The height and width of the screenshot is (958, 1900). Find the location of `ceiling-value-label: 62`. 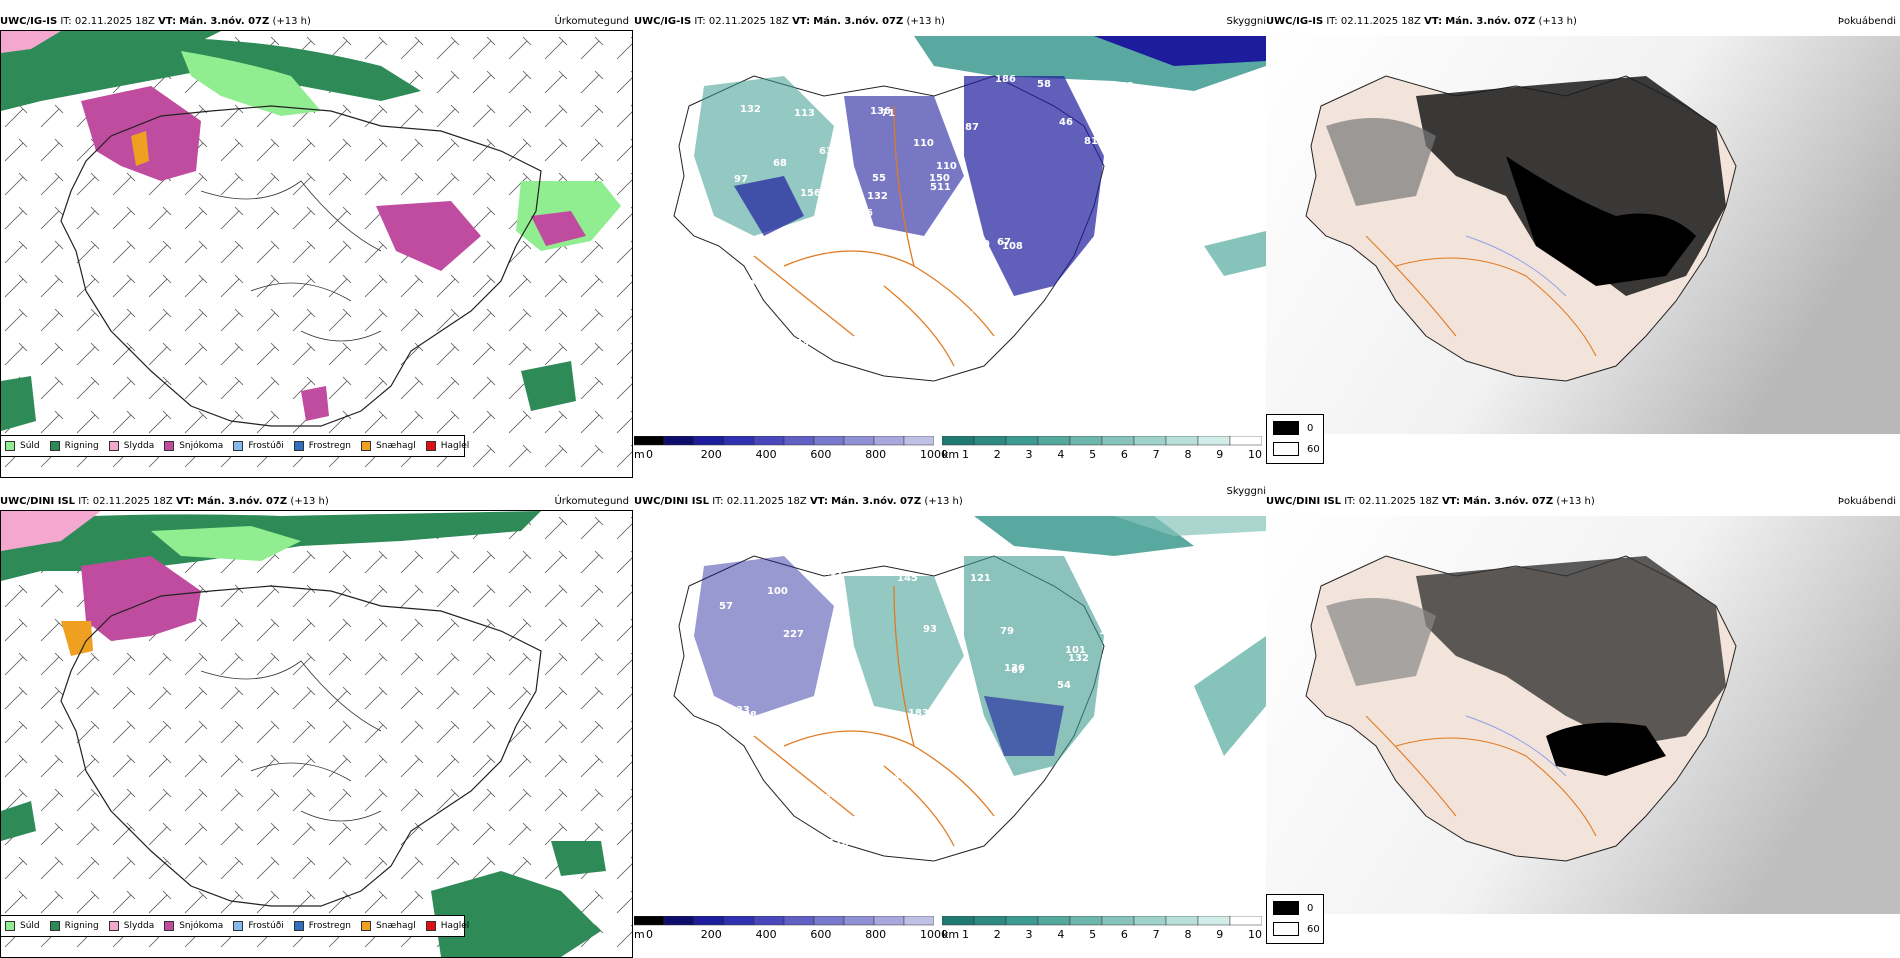

ceiling-value-label: 62 is located at coordinates (987, 260).